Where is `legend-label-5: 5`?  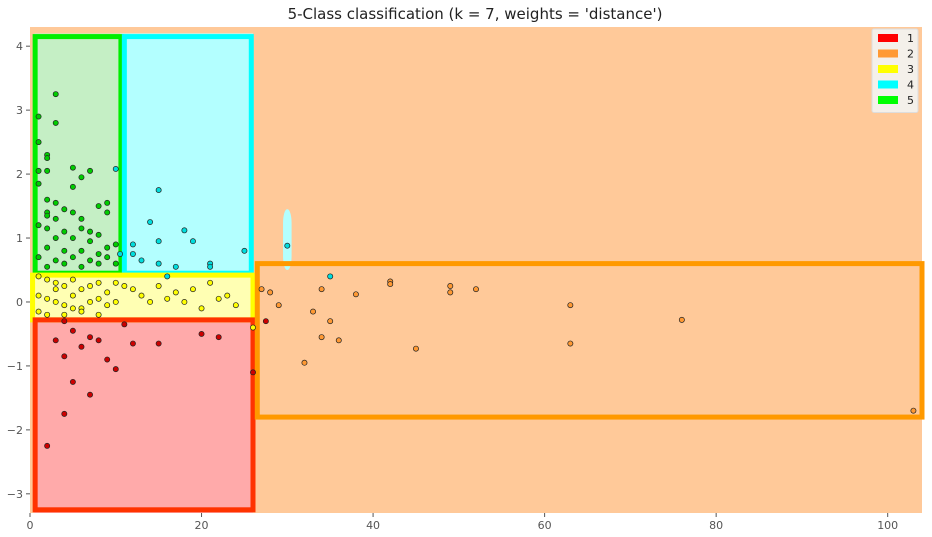 legend-label-5: 5 is located at coordinates (910, 100).